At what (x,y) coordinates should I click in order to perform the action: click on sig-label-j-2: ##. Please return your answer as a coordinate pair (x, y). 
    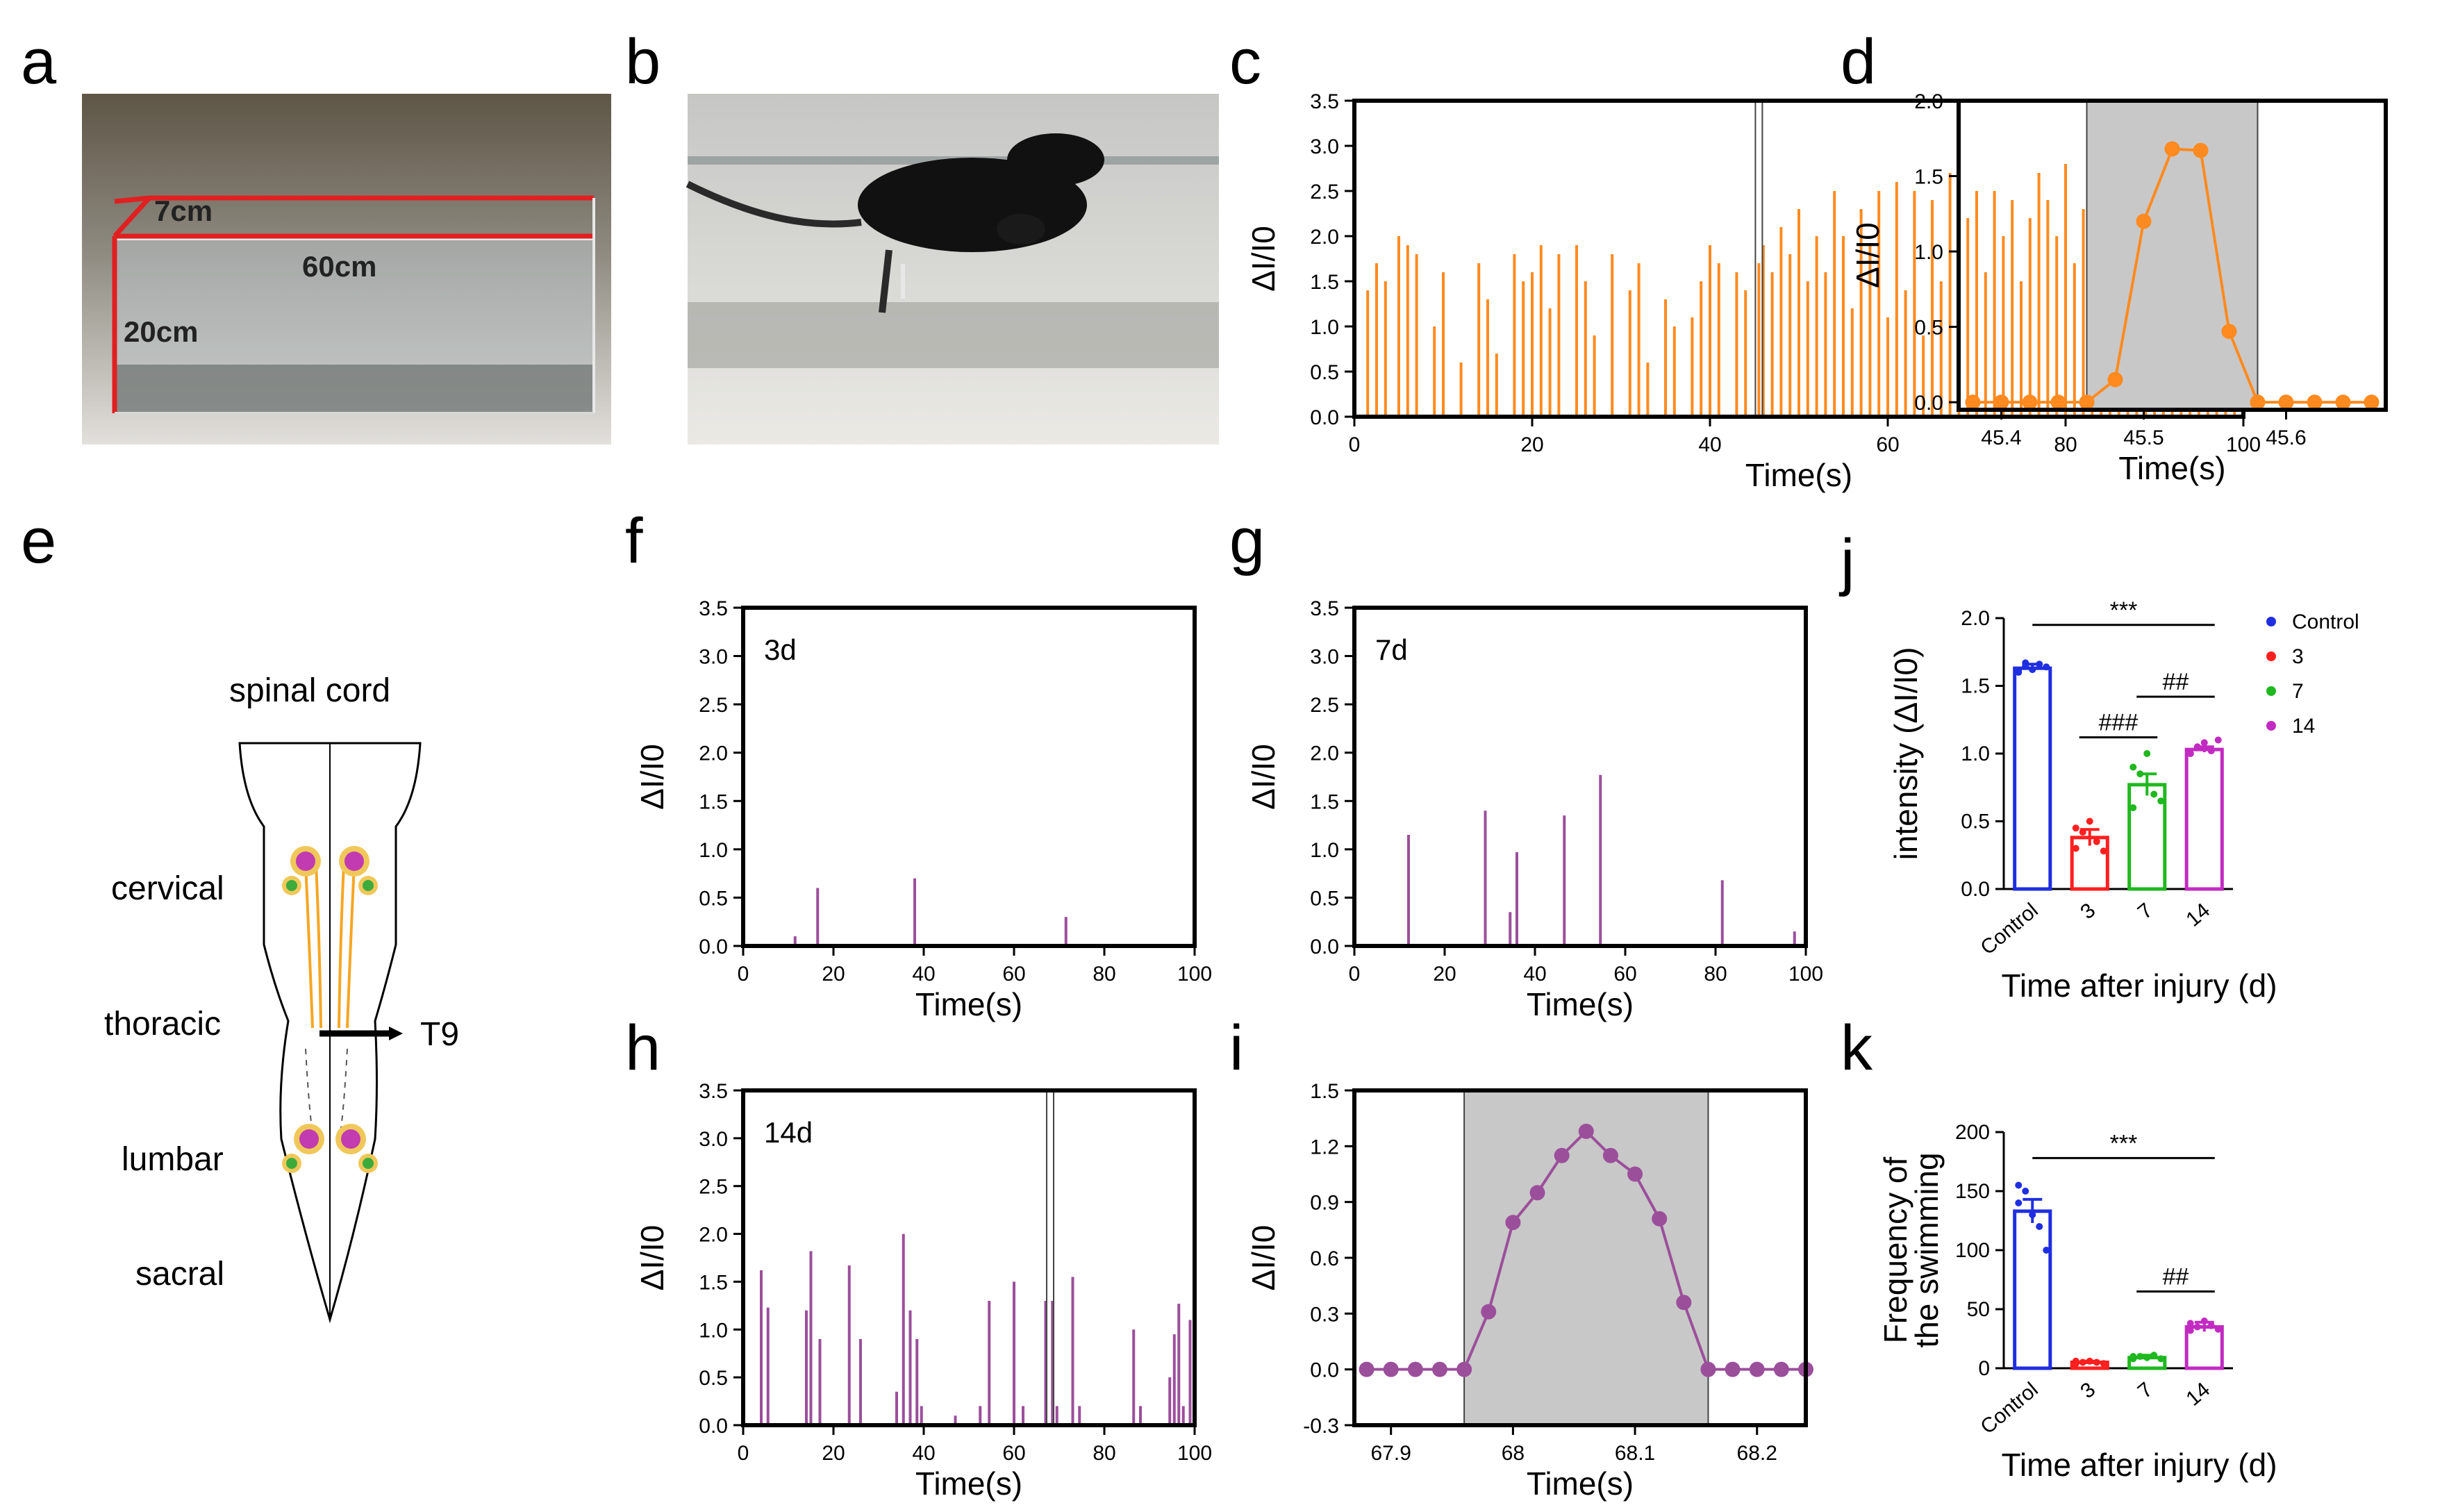
    Looking at the image, I should click on (2176, 682).